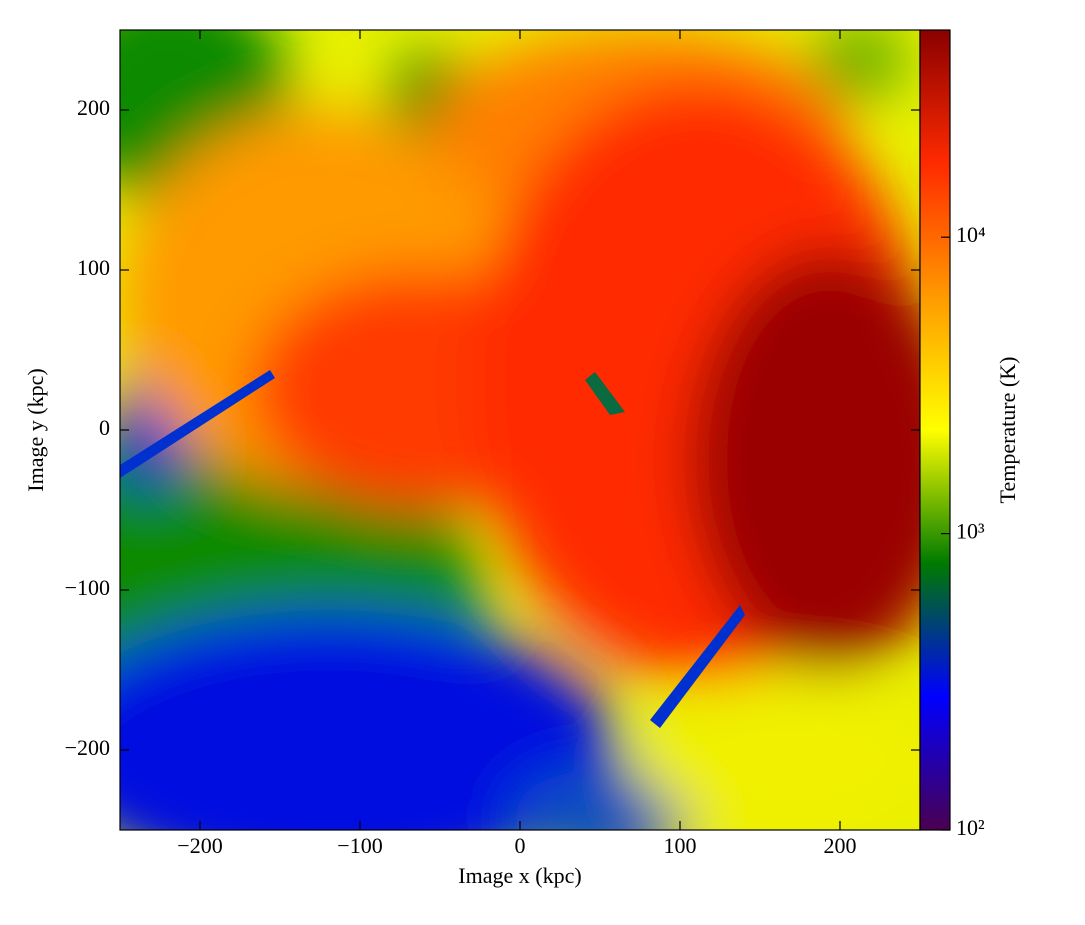  Describe the element at coordinates (970, 531) in the screenshot. I see `colorbar-tick-label: 10³` at that location.